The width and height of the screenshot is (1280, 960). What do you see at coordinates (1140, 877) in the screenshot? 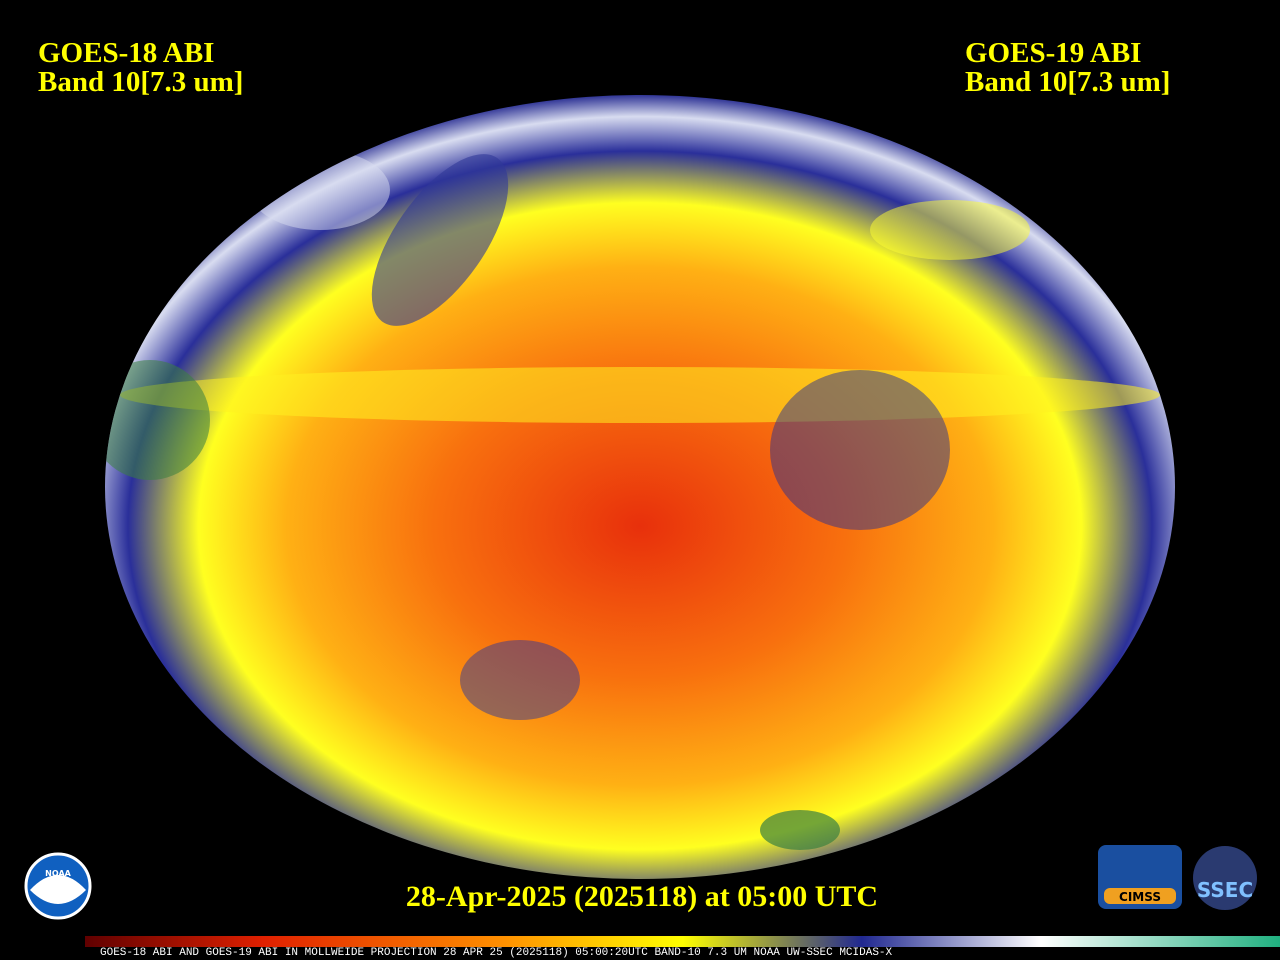
I see `cimss-logo: CIMSS` at bounding box center [1140, 877].